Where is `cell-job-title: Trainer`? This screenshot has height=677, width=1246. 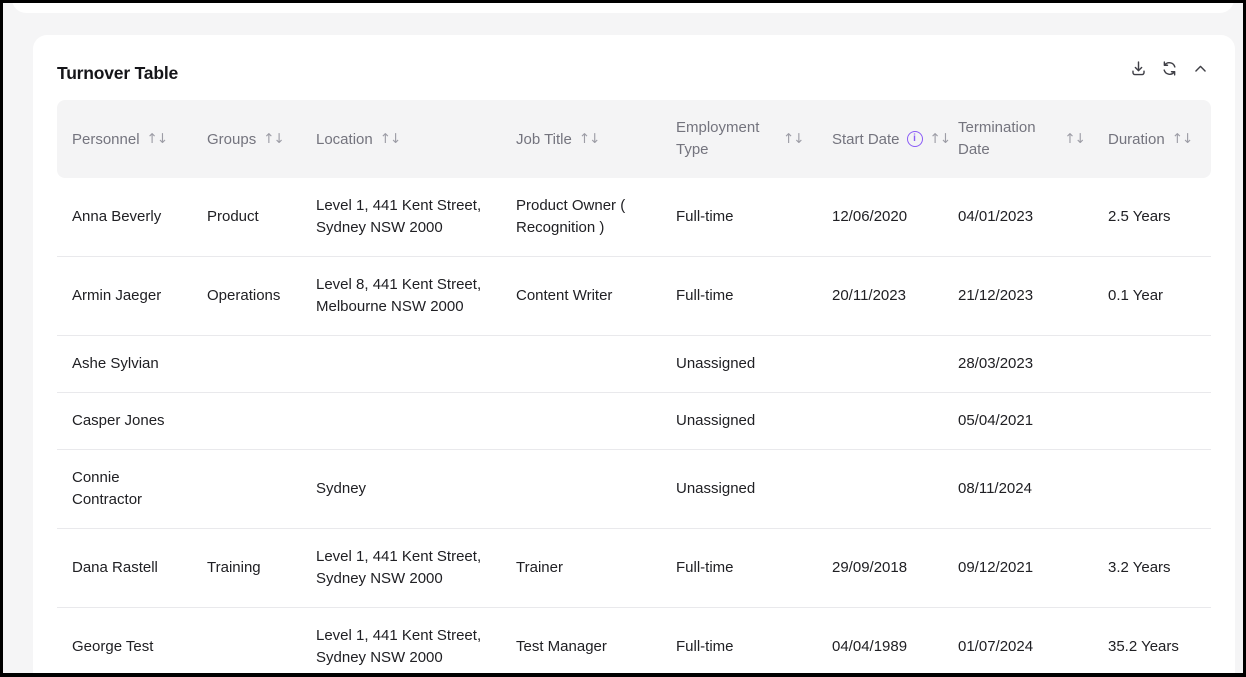 cell-job-title: Trainer is located at coordinates (581, 568).